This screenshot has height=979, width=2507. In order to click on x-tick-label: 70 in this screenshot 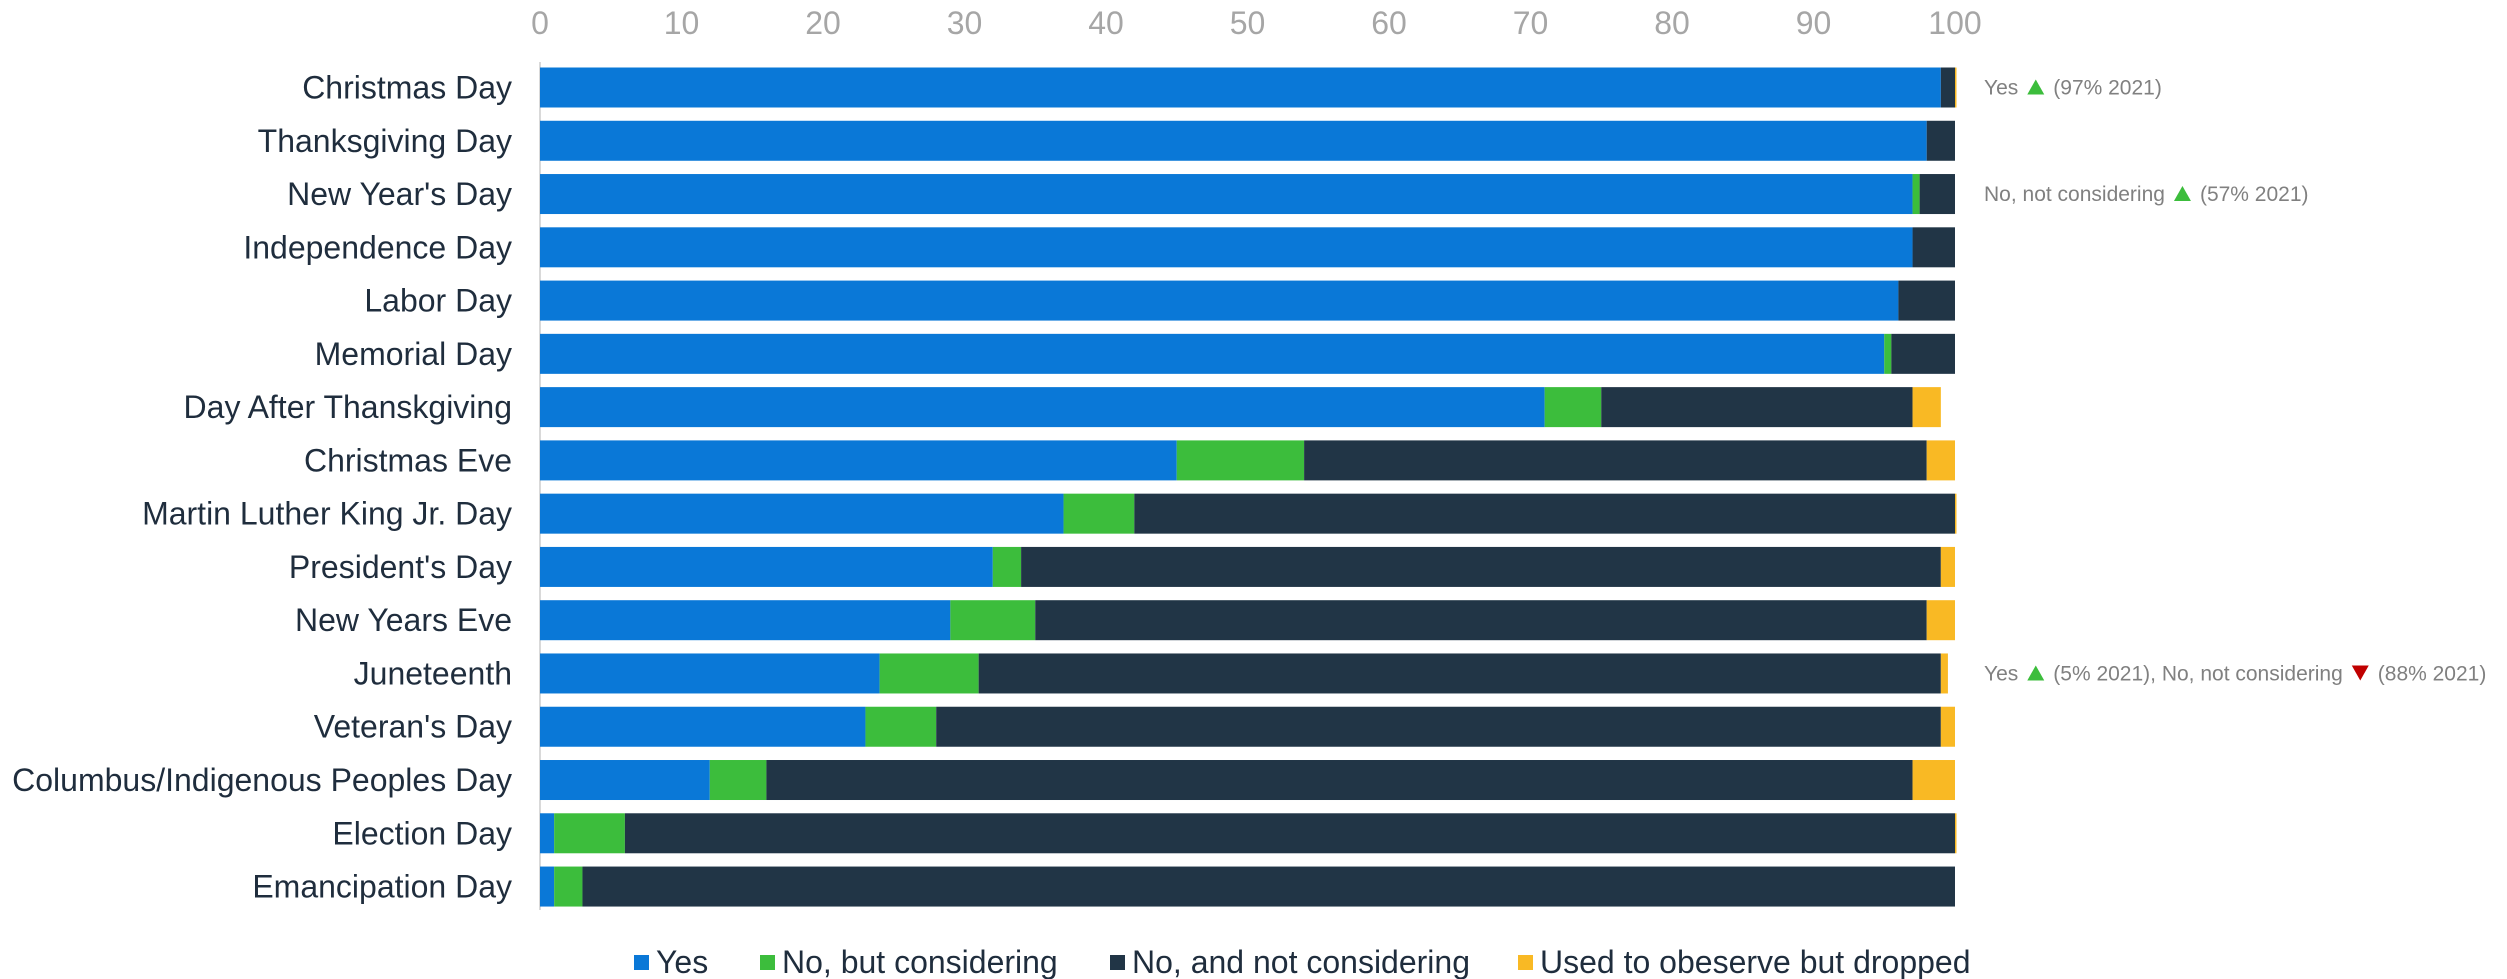, I will do `click(1531, 23)`.